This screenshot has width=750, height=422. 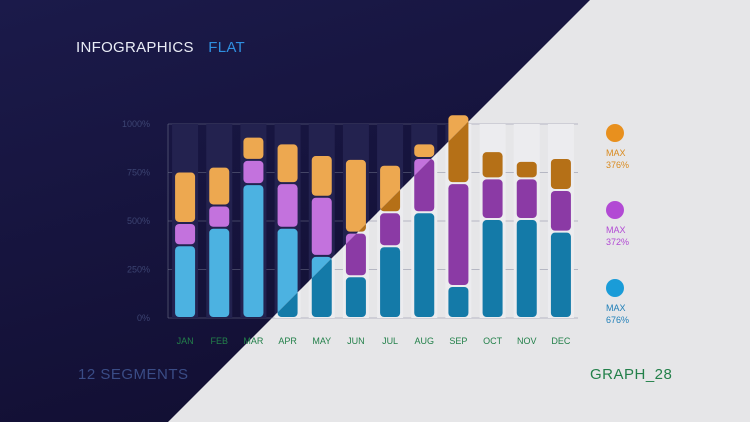 What do you see at coordinates (390, 341) in the screenshot?
I see `x-tick-label: JUL` at bounding box center [390, 341].